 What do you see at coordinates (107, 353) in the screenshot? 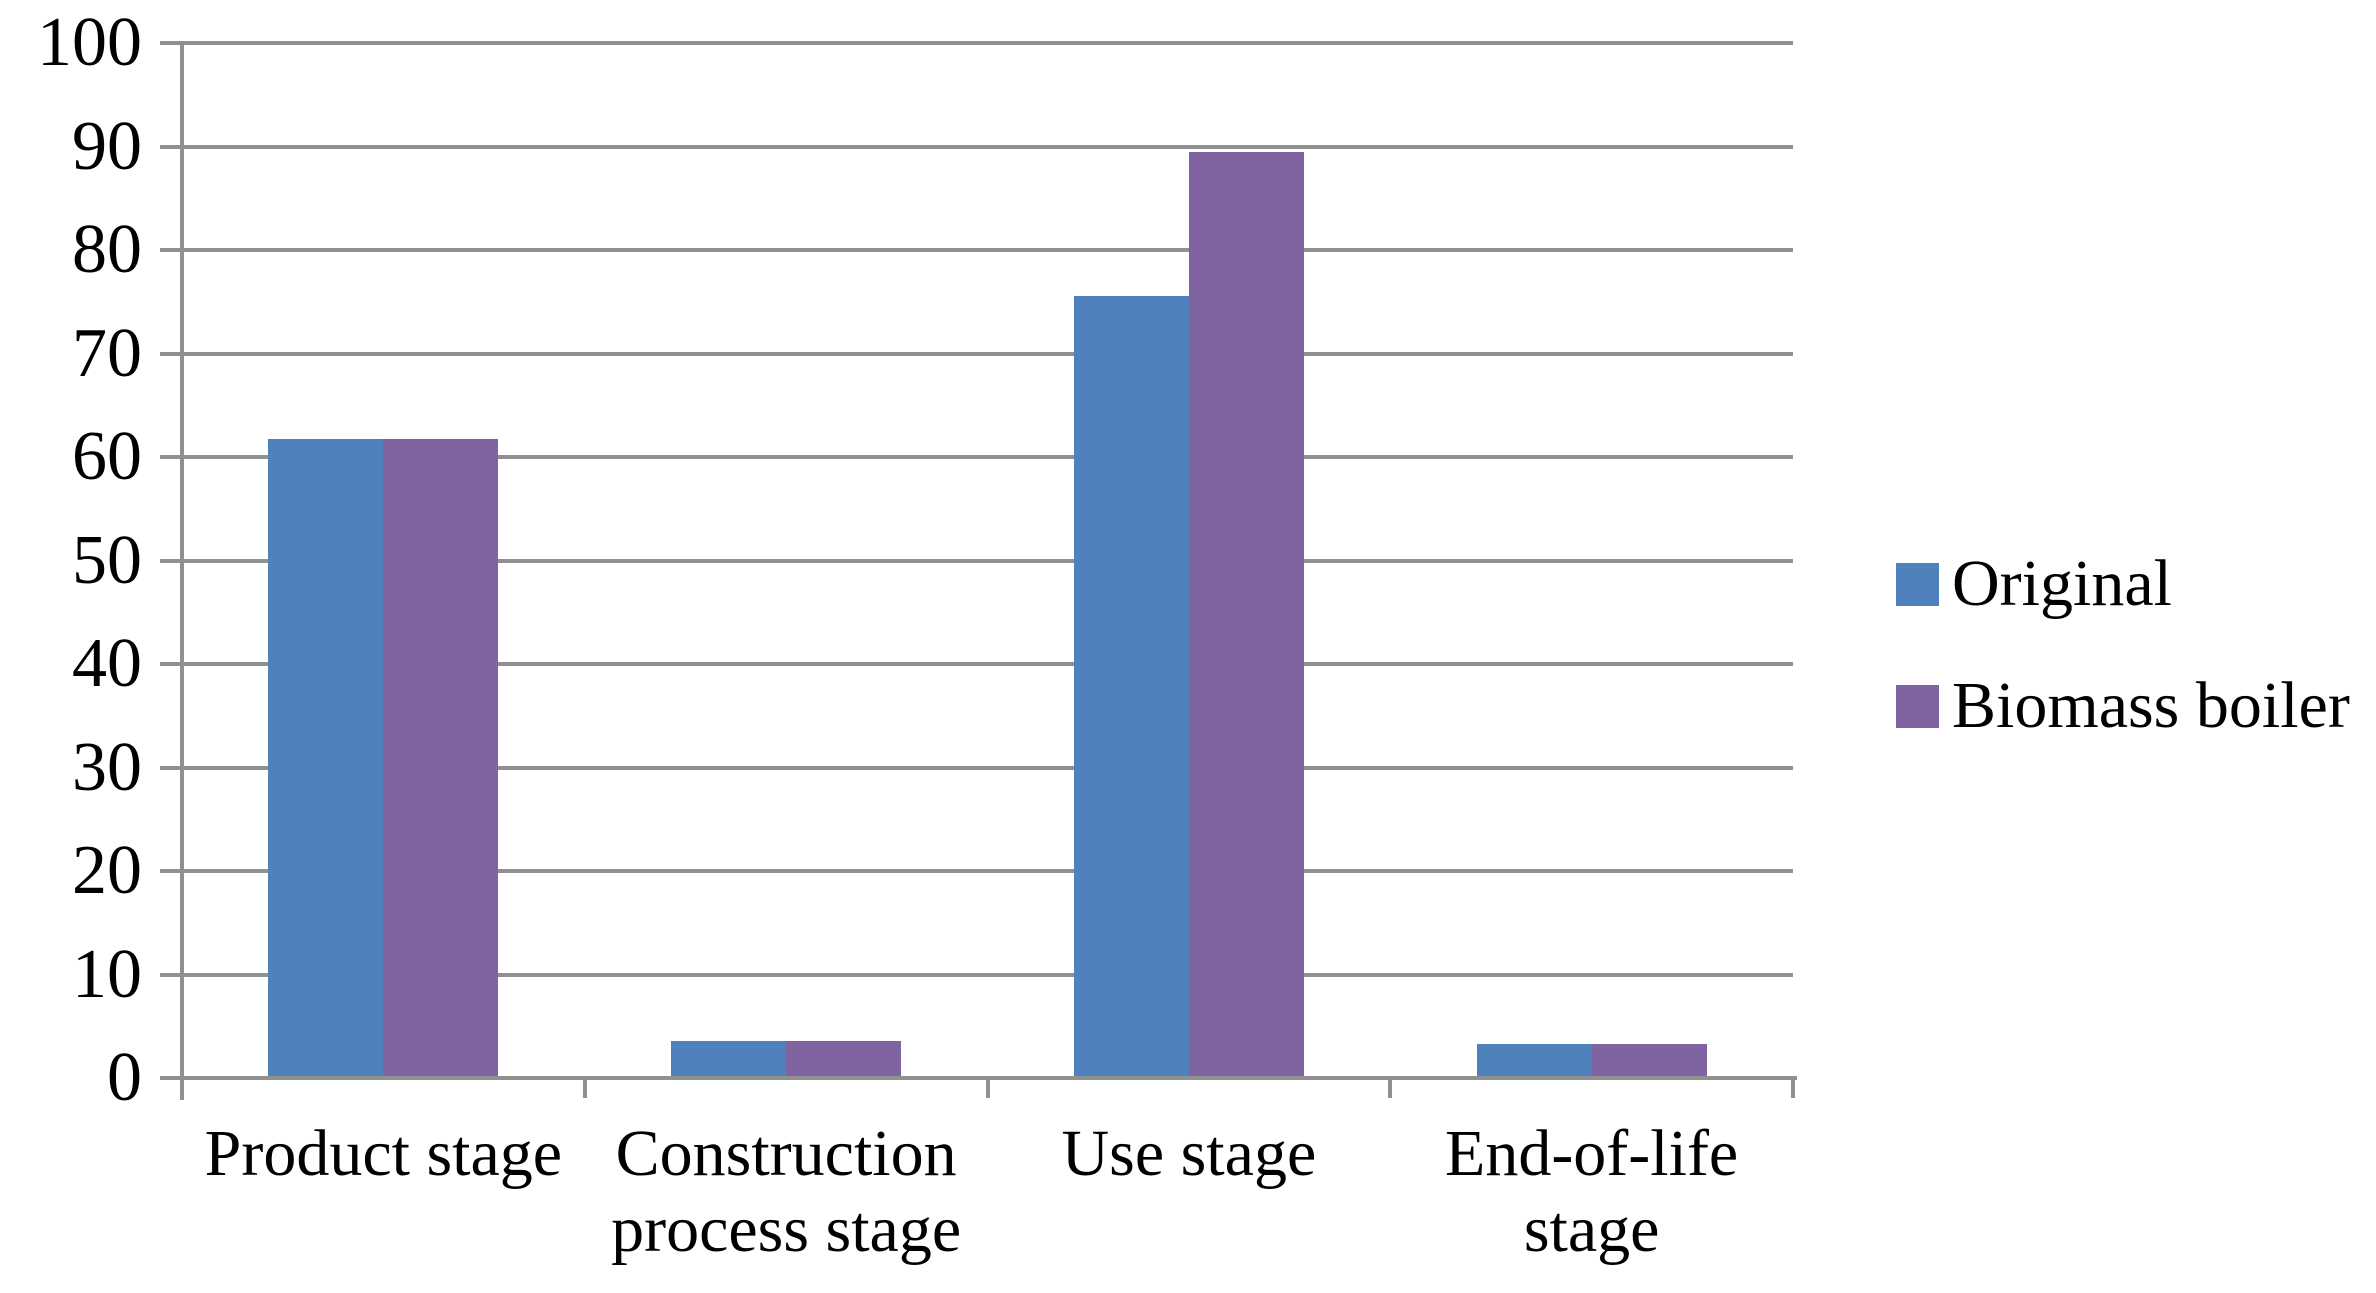
I see `y-tick-label-70: 70` at bounding box center [107, 353].